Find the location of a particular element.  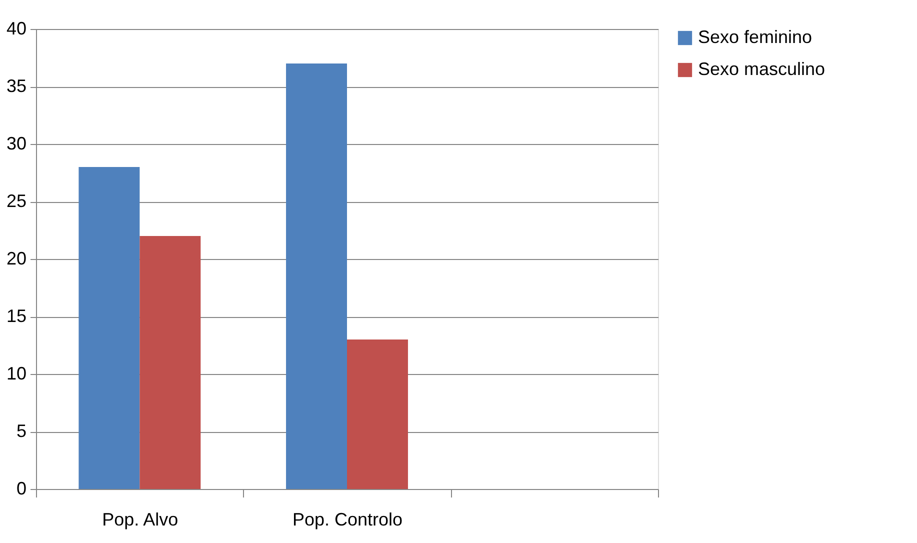

y-tick-label: 35 is located at coordinates (16, 86).